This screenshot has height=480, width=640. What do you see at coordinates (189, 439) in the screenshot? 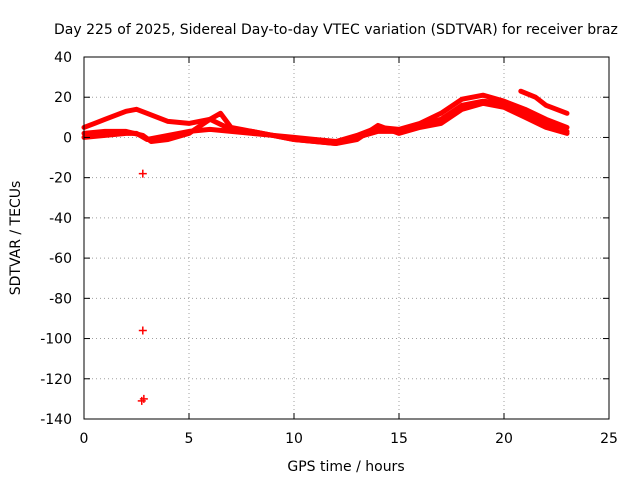
I see `x-tick-label: 5` at bounding box center [189, 439].